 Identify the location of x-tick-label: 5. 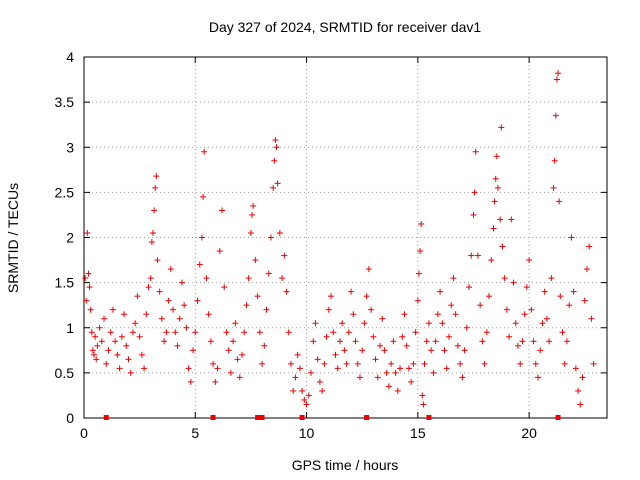
(195, 433).